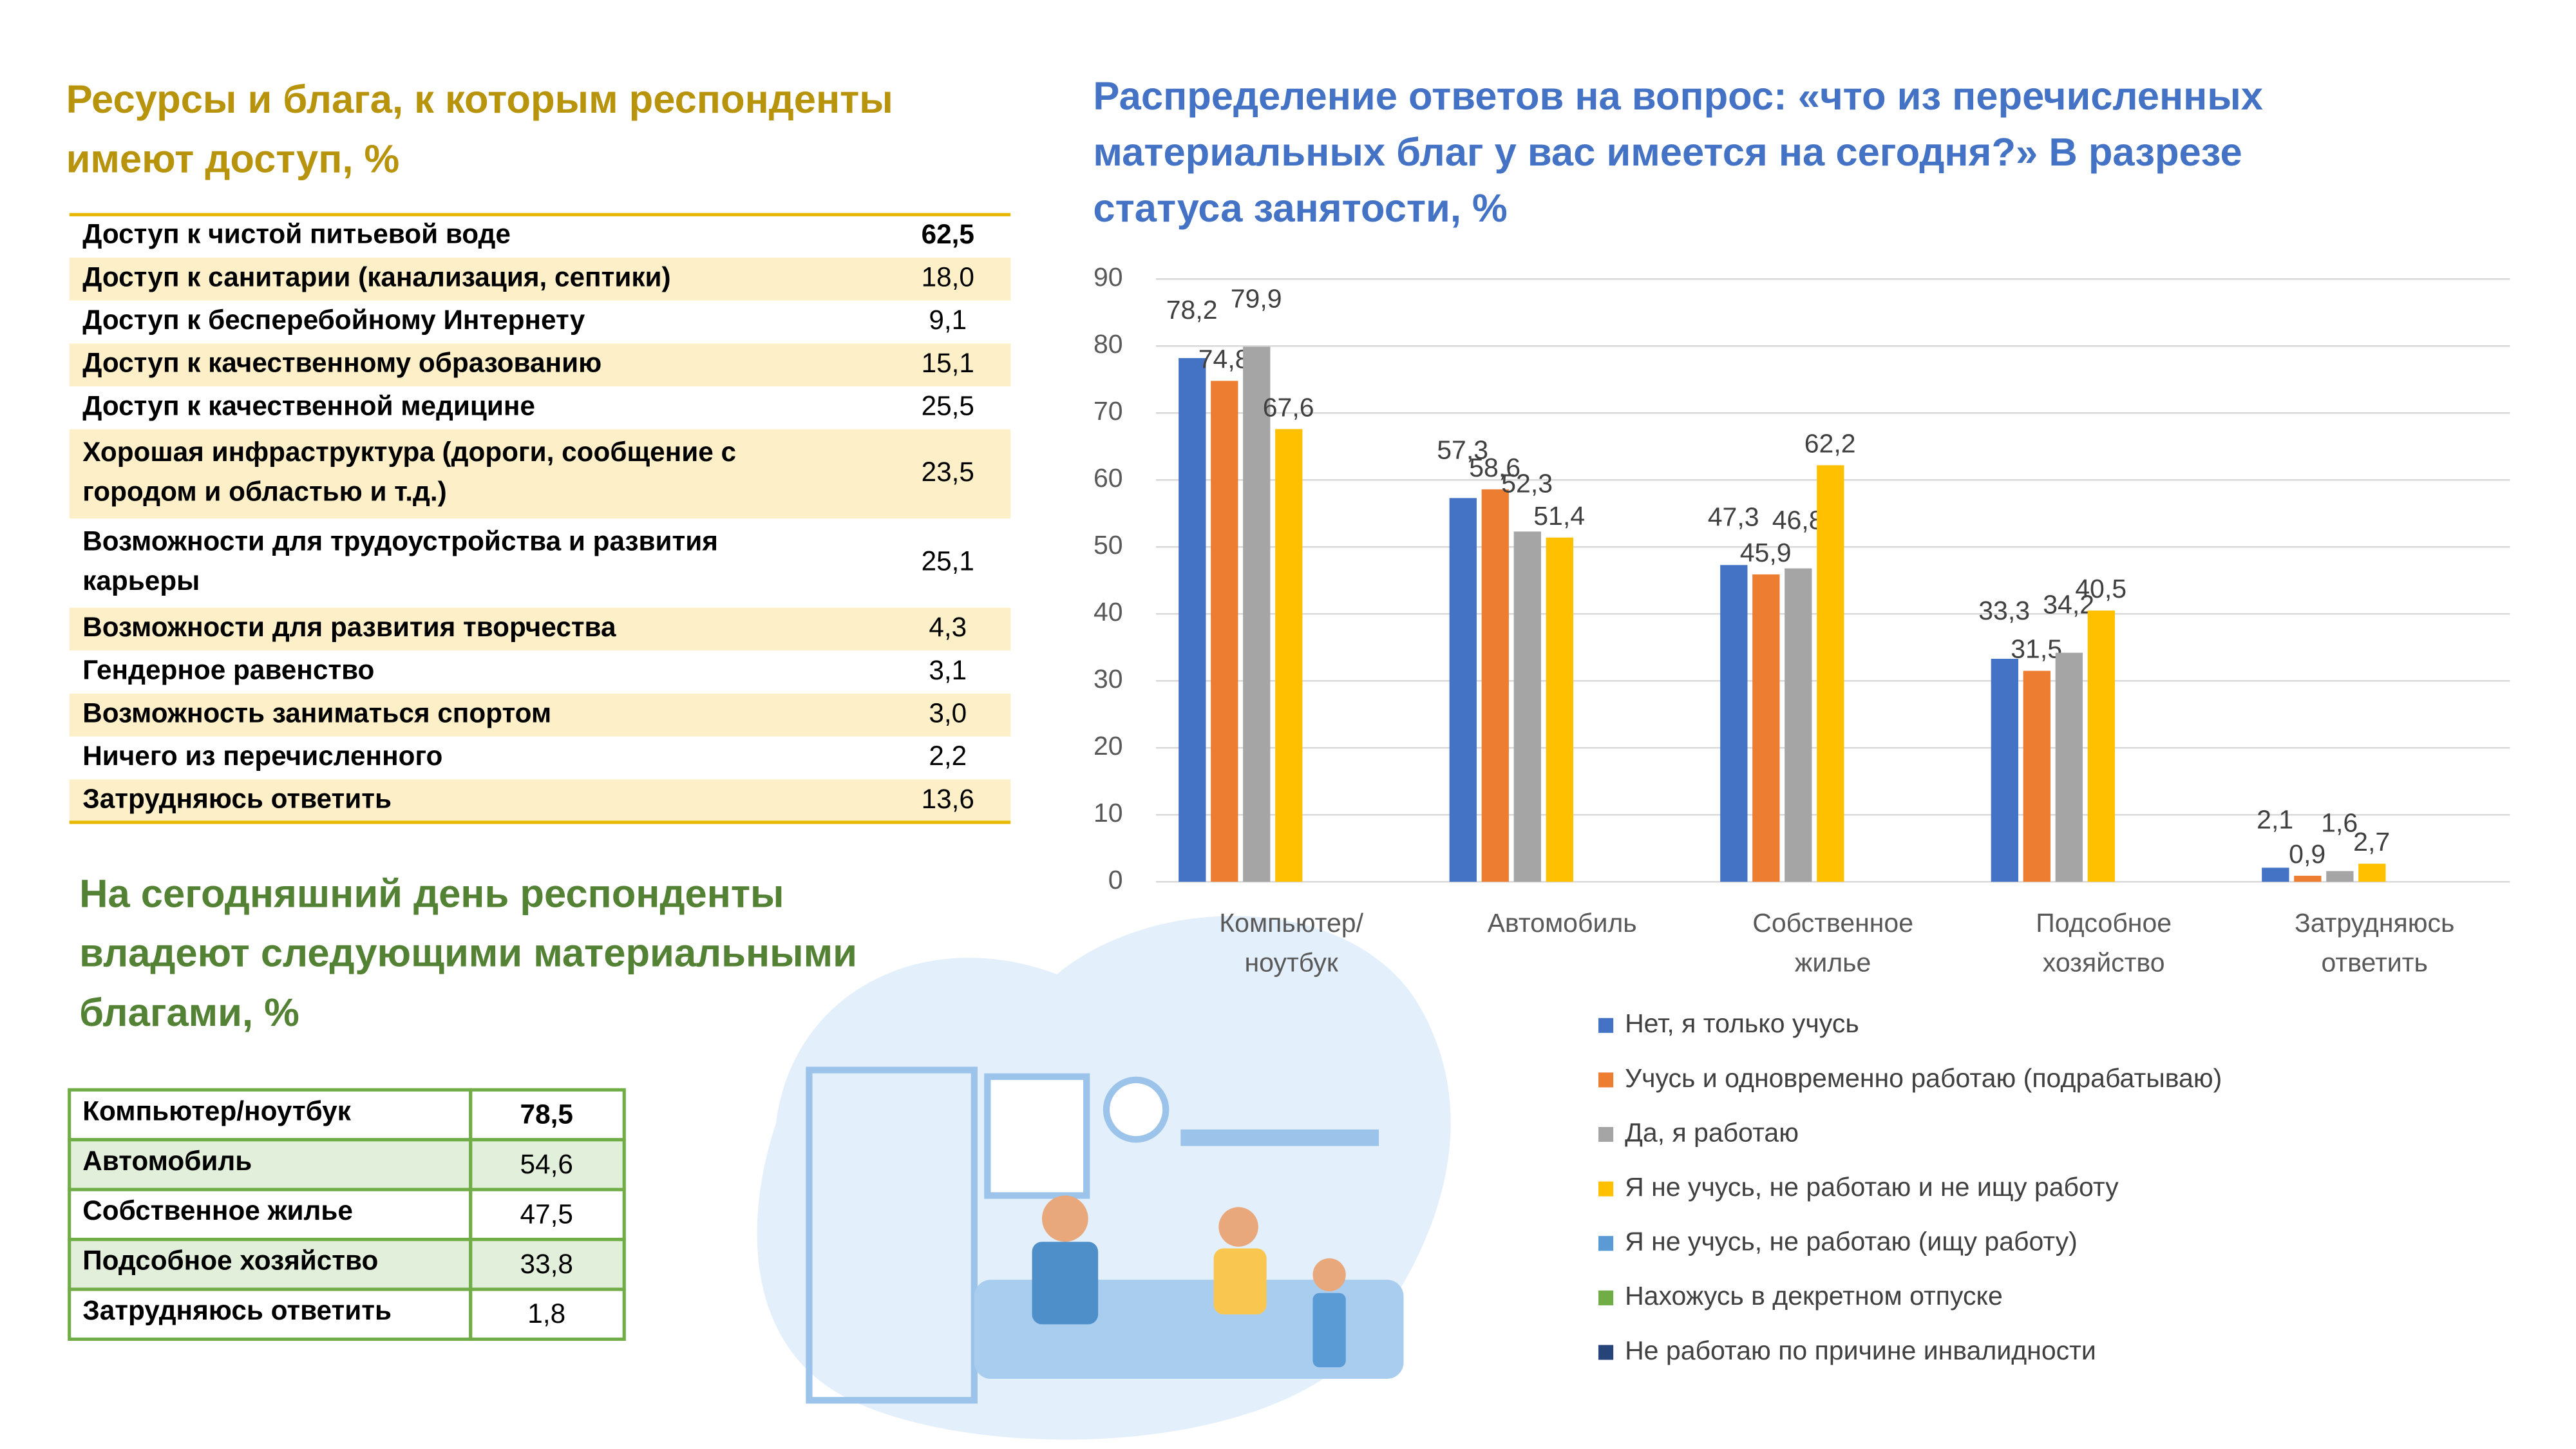 This screenshot has height=1449, width=2576. What do you see at coordinates (317, 713) in the screenshot?
I see `row-label: Возможность заниматься спортом` at bounding box center [317, 713].